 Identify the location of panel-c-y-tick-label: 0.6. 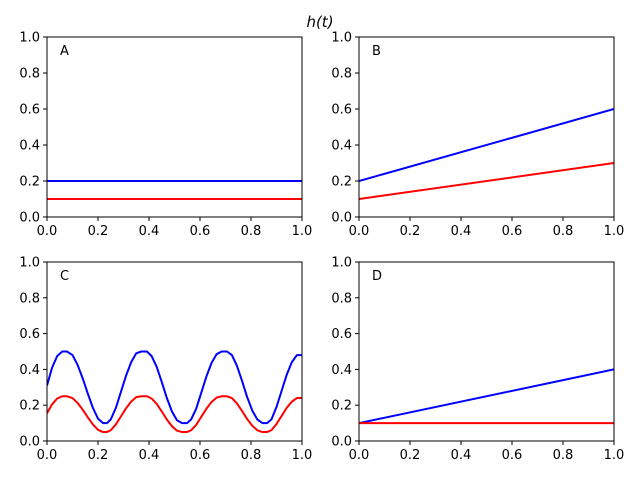
(29, 334).